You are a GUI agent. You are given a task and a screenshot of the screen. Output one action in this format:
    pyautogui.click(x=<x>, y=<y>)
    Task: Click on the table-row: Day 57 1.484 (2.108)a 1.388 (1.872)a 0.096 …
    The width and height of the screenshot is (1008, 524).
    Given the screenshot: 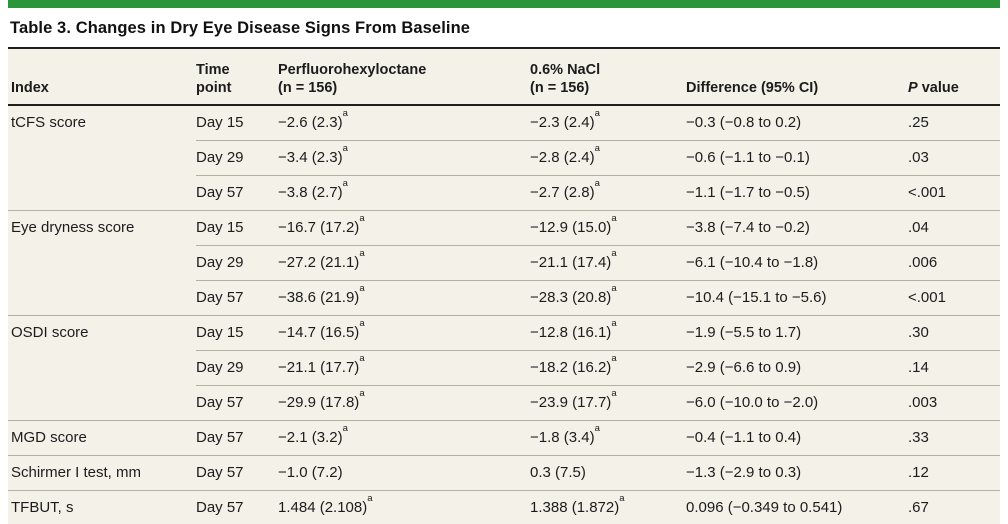 What is the action you would take?
    pyautogui.click(x=598, y=507)
    